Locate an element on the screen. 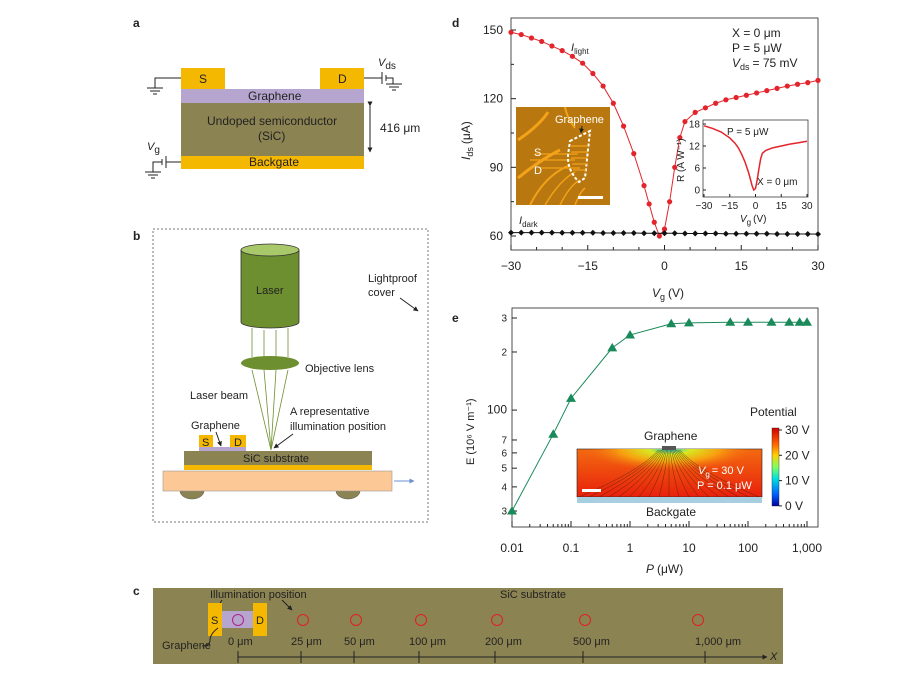  source-label-b: S is located at coordinates (205, 443).